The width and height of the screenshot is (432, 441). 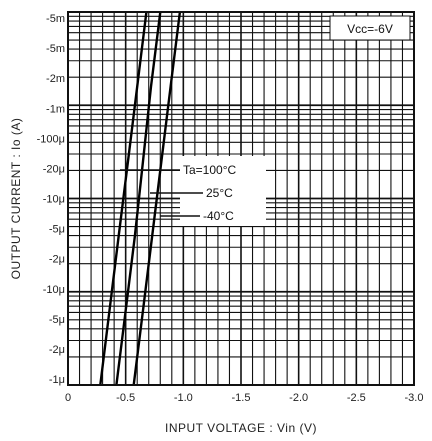 I want to click on x-tick-label: 0, so click(x=68, y=398).